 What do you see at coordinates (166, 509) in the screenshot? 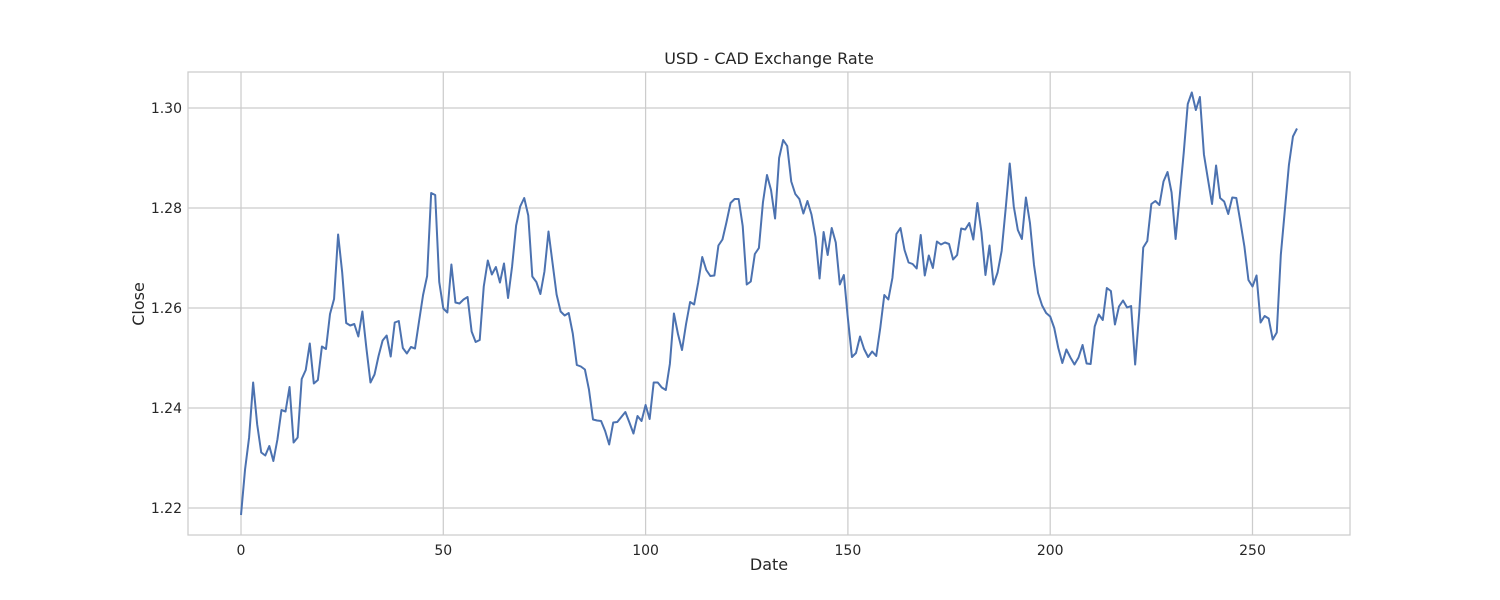
I see `y-tick-label: 1.22` at bounding box center [166, 509].